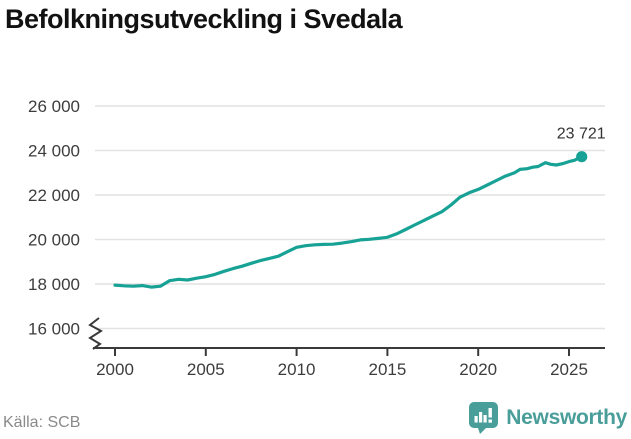 This screenshot has height=439, width=631. I want to click on y-tick-label: 18 000, so click(54, 284).